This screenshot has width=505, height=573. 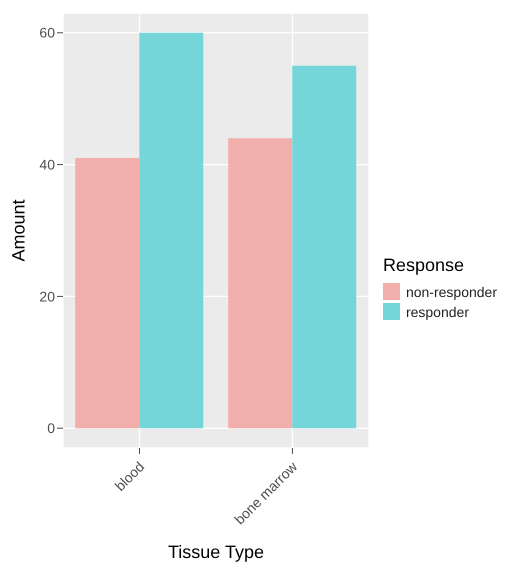 I want to click on x-axis-title: Tissue Type, so click(x=216, y=552).